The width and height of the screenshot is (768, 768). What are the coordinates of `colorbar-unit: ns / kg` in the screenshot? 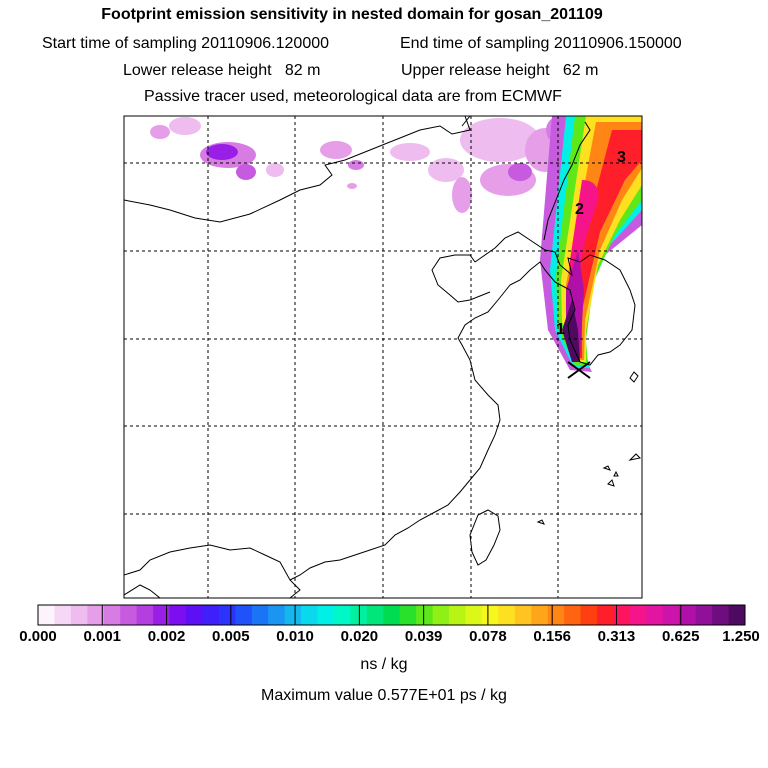 It's located at (384, 664).